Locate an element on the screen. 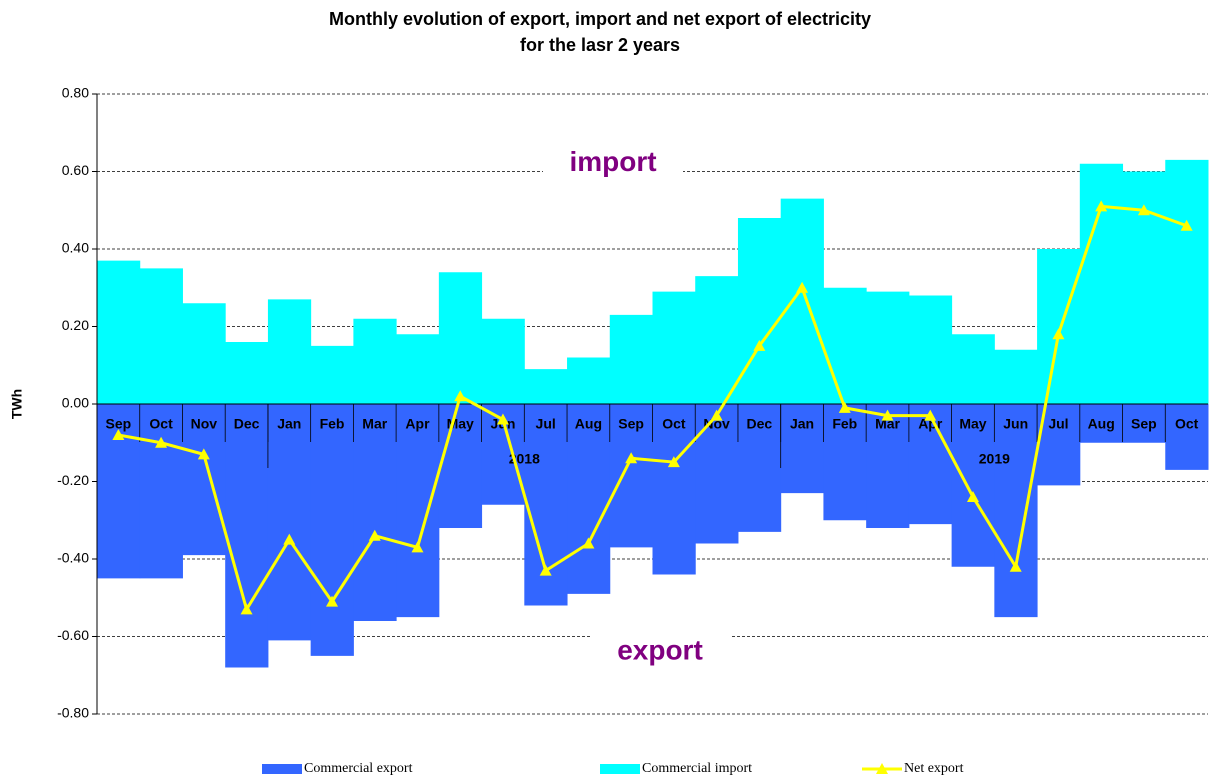 The image size is (1210, 780). y-tick-label: -0.20 is located at coordinates (73, 480).